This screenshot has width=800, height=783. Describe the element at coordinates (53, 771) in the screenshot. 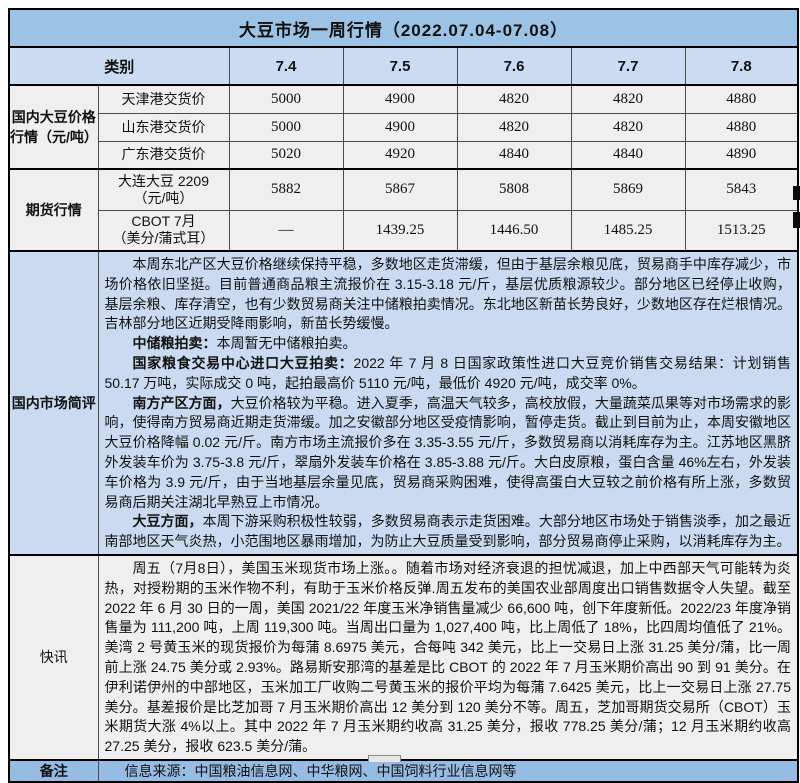

I see `remark-section-label: 备注` at that location.